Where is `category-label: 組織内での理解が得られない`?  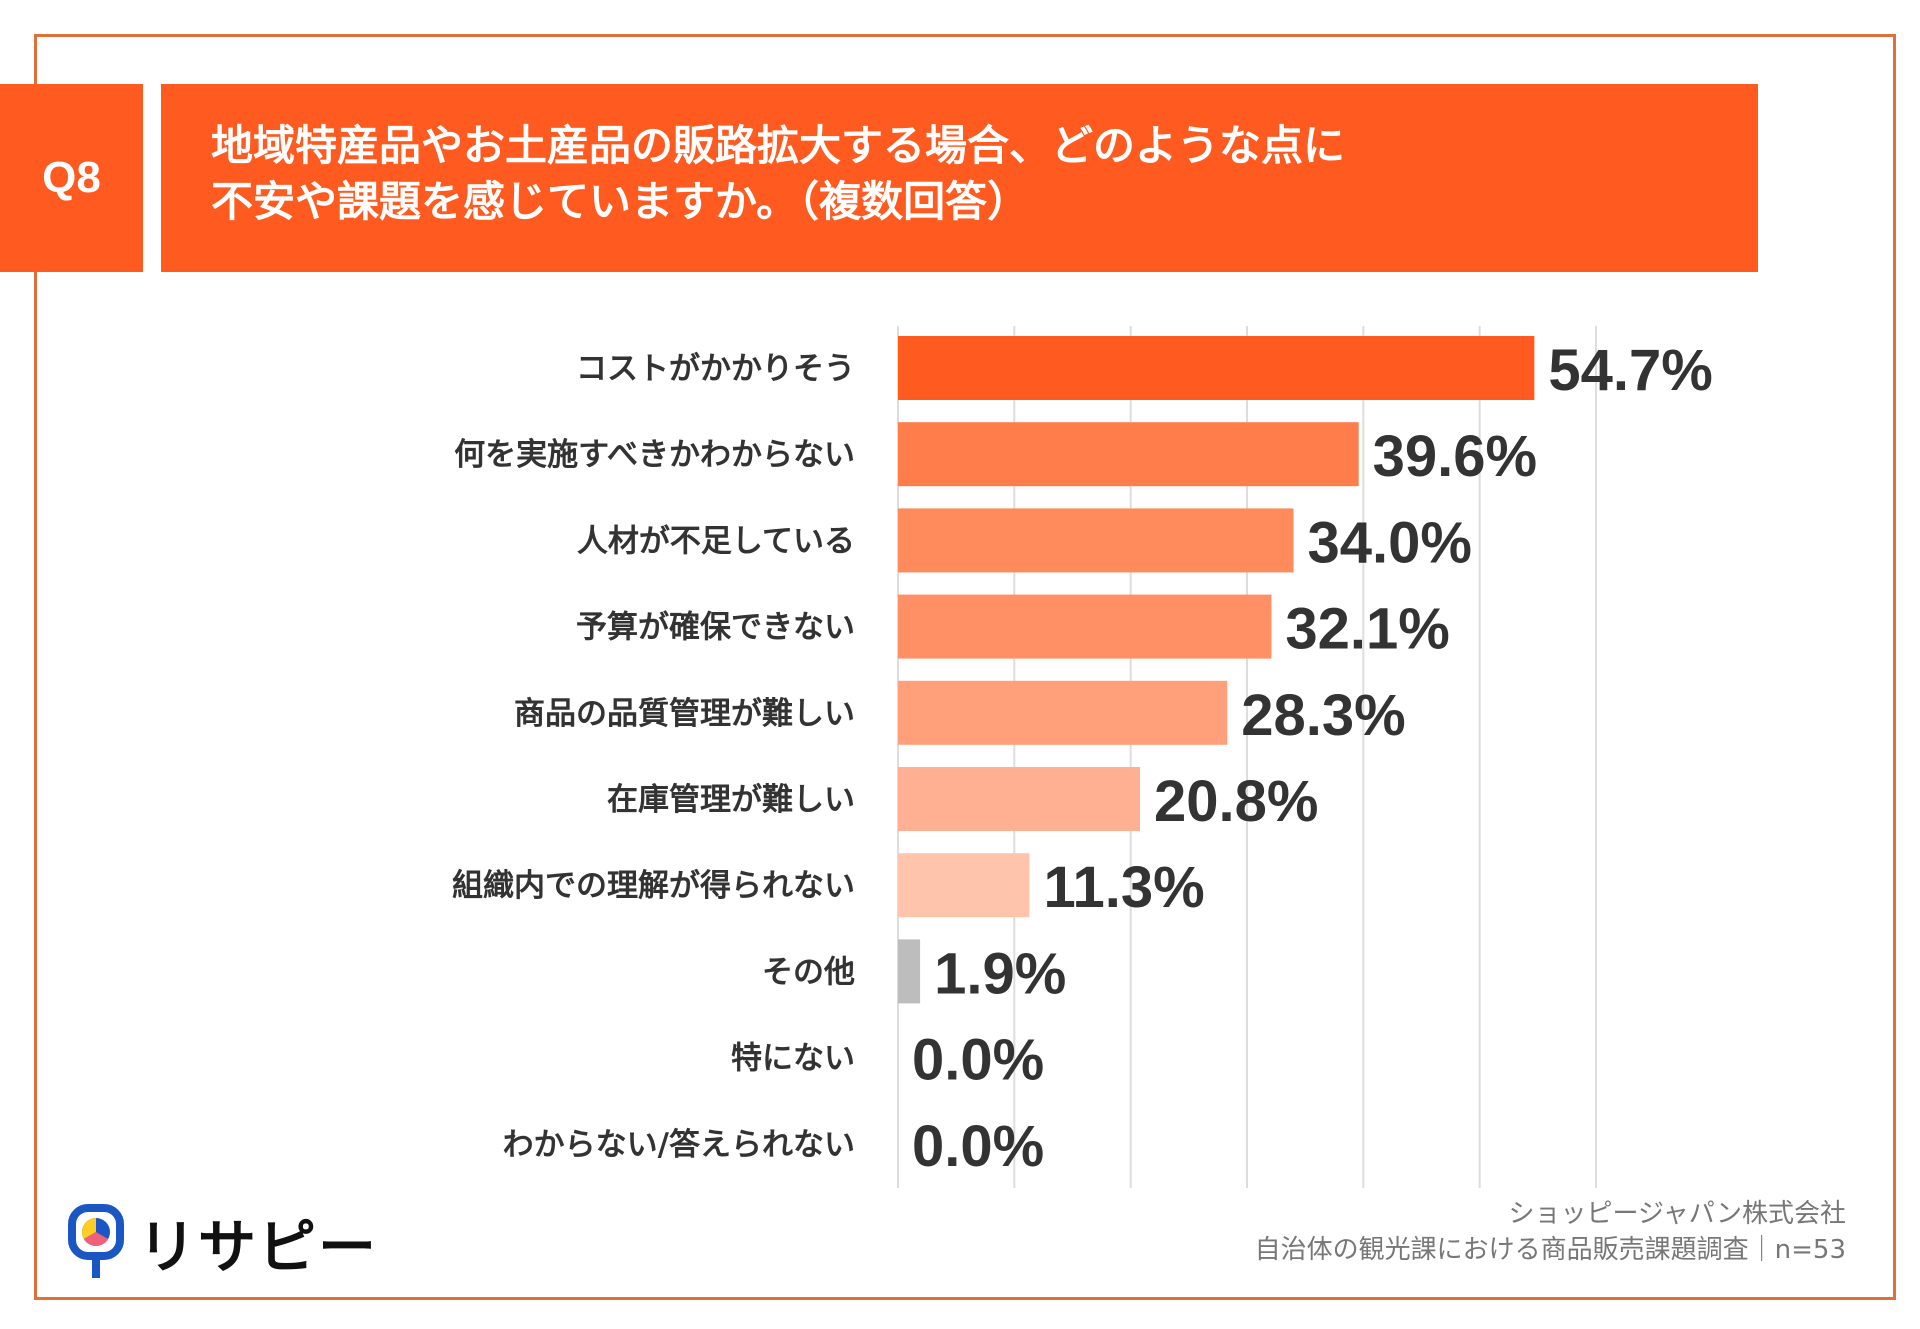
category-label: 組織内での理解が得られない is located at coordinates (653, 886).